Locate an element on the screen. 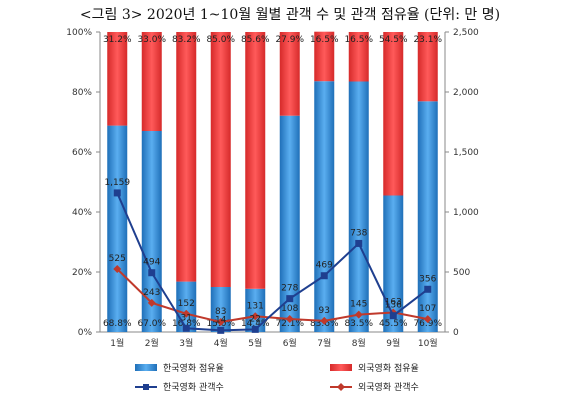 This screenshot has height=400, width=580. foreign-count-label: 107 is located at coordinates (427, 309).